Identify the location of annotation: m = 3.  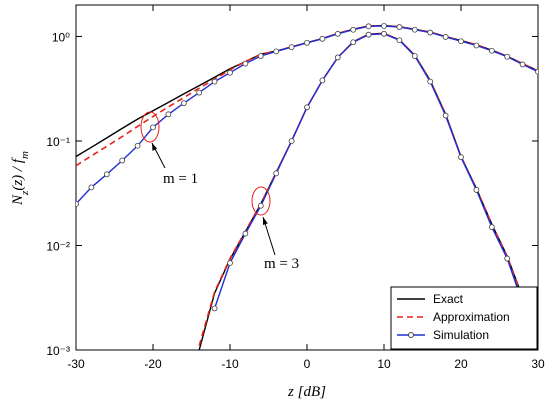
(281, 264).